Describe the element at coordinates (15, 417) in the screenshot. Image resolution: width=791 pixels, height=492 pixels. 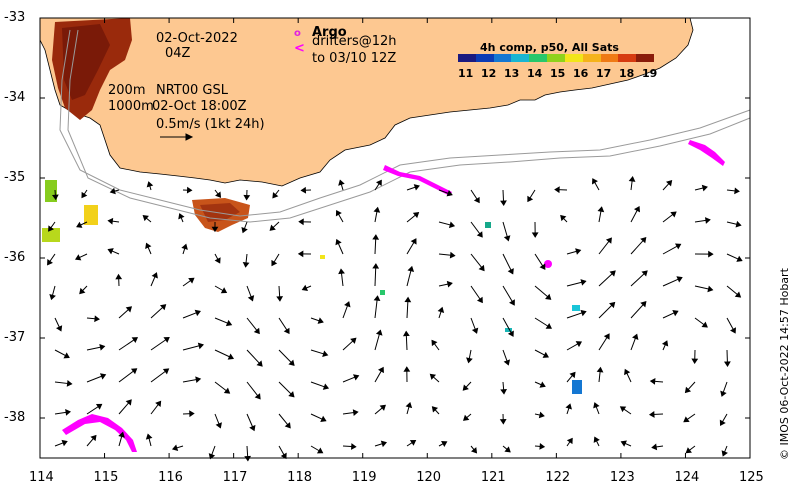
I see `latitude-label: -38` at that location.